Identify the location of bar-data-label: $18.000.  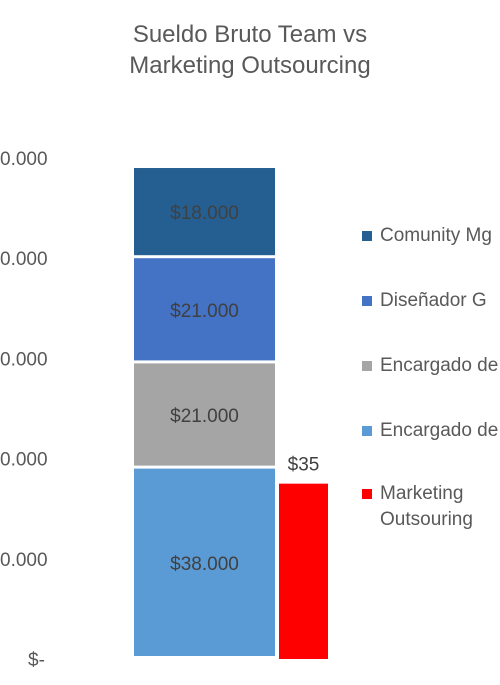
(204, 213).